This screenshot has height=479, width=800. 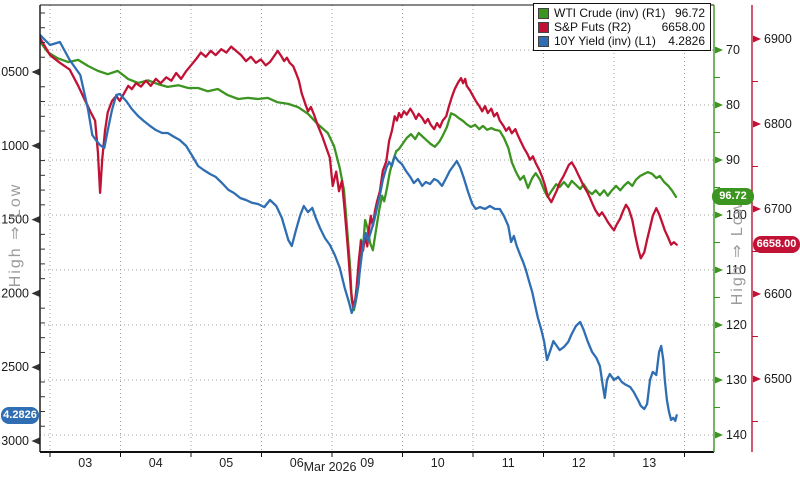 What do you see at coordinates (733, 196) in the screenshot?
I see `last-value-badge-wti-crude: 96.72` at bounding box center [733, 196].